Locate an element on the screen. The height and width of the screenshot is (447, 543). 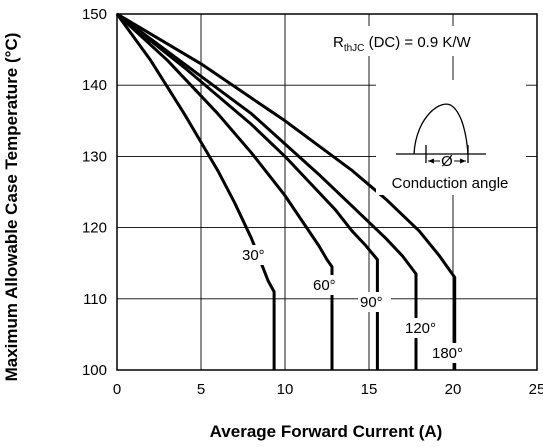
y-axis-title: Maximum Allowable Case Temperature (°C) is located at coordinates (11, 207).